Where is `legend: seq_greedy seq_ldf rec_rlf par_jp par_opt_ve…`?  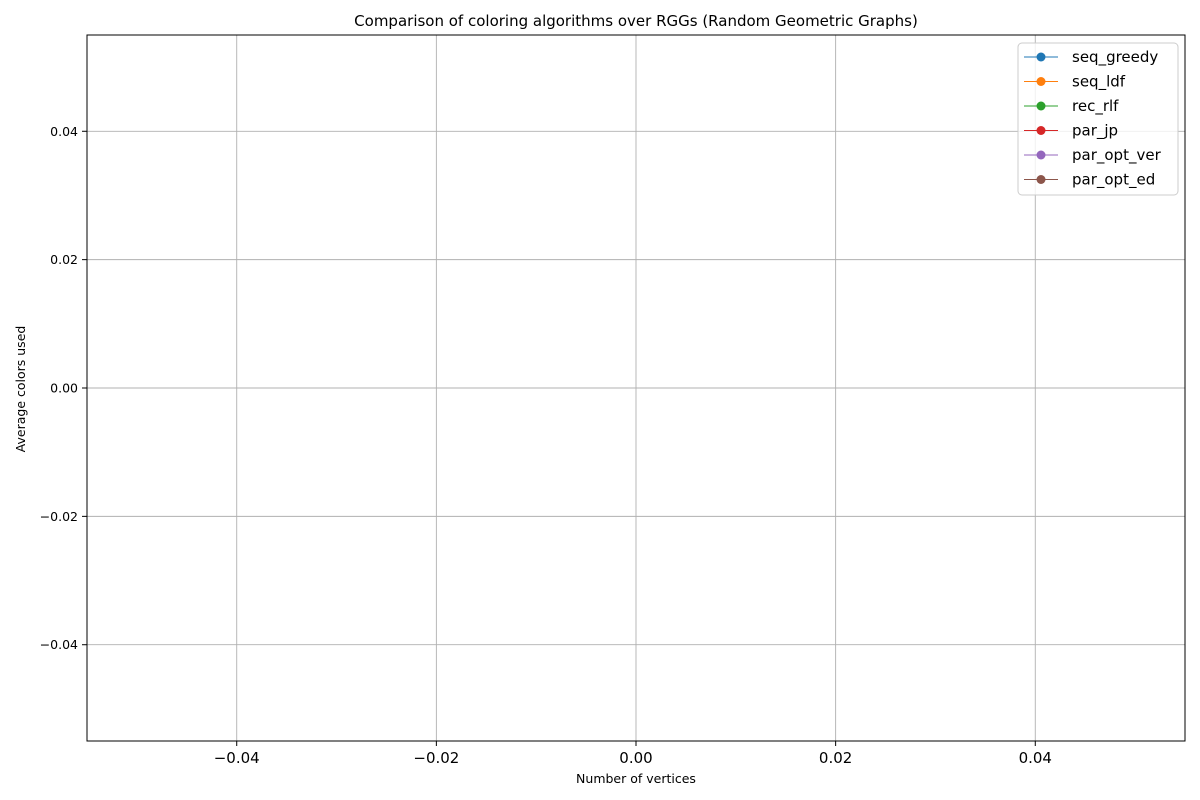 legend: seq_greedy seq_ldf rec_rlf par_jp par_opt_ve… is located at coordinates (1098, 119).